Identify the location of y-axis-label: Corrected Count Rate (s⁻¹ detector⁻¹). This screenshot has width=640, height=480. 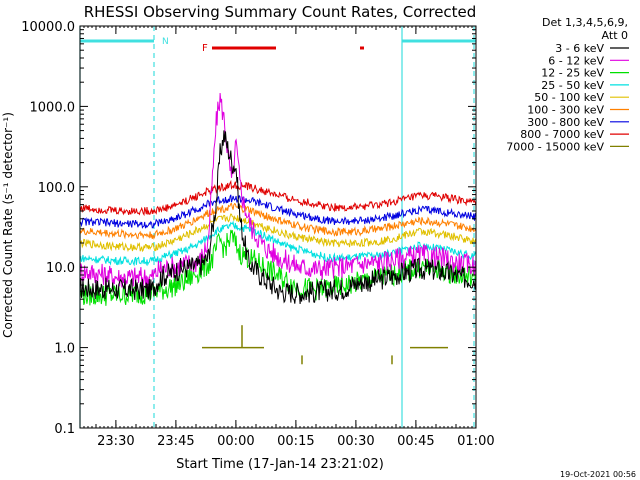
(8, 225).